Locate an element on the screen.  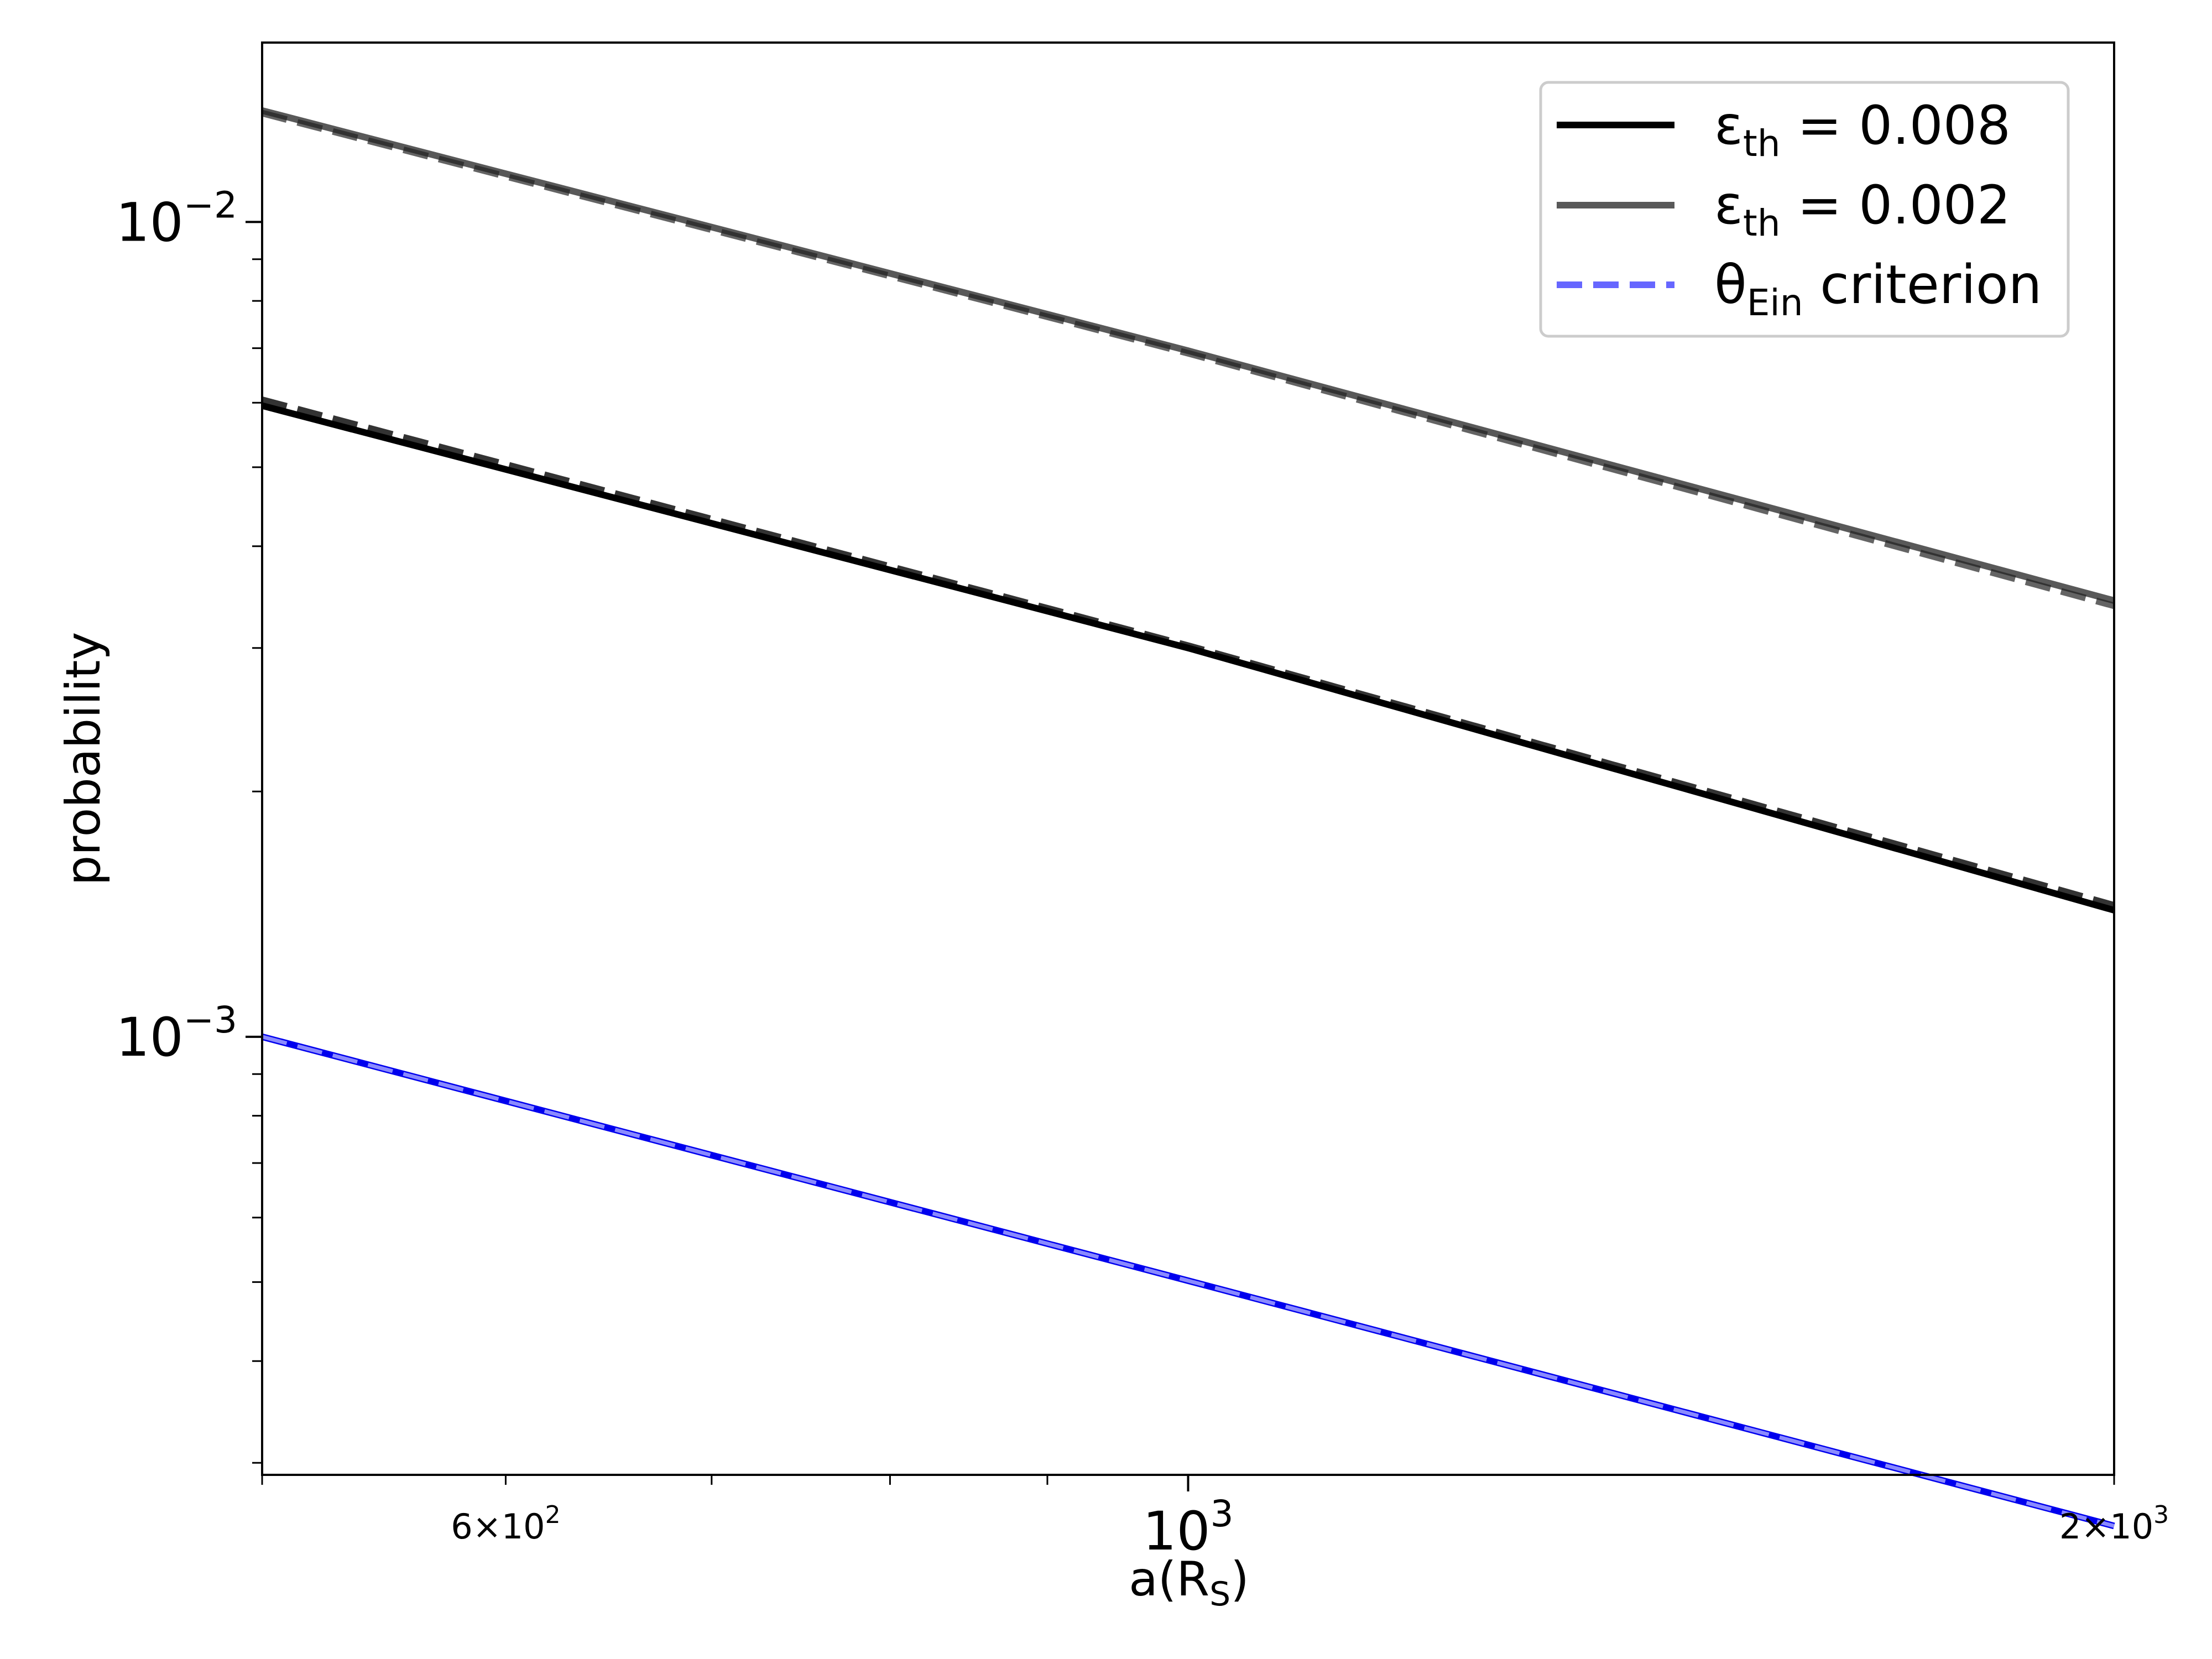
y-tick-label-1: 10⁻³ is located at coordinates (177, 1033).